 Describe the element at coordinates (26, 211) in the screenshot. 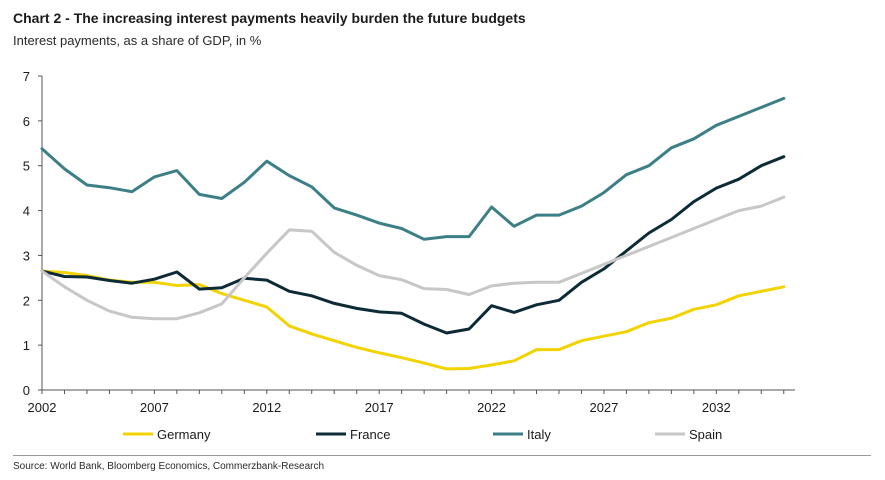

I see `y-tick-label: 4` at that location.